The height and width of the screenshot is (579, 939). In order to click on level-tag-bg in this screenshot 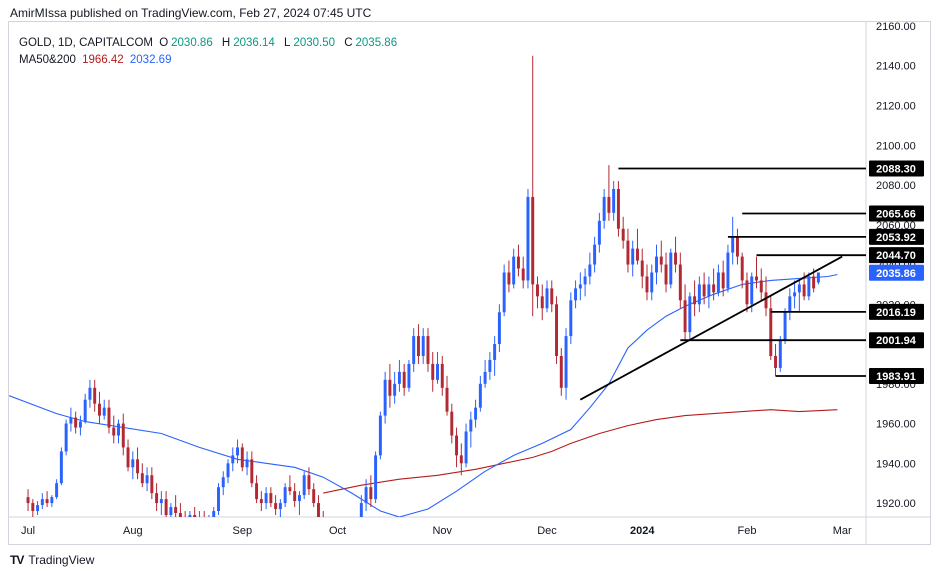, I will do `click(896, 376)`.